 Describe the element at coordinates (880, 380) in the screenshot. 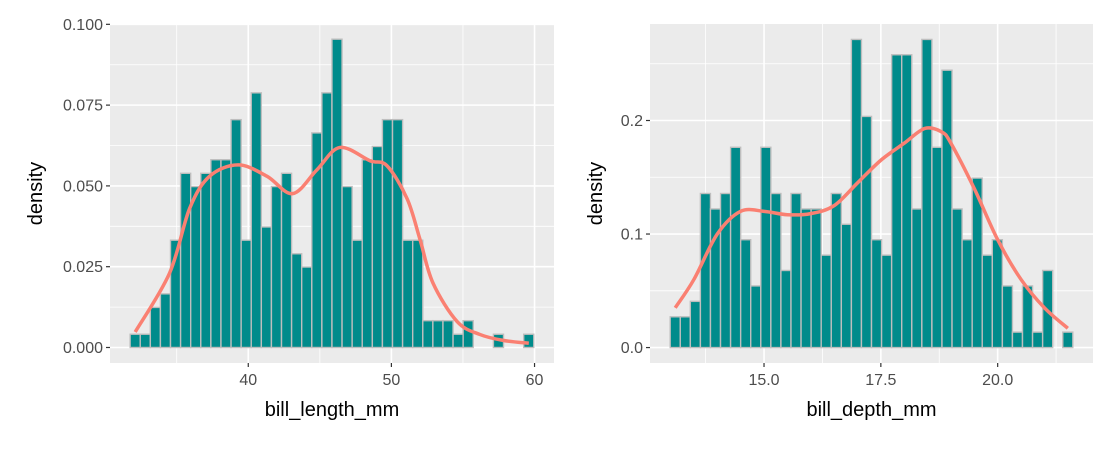

I see `x-tick-label: 17.5` at that location.